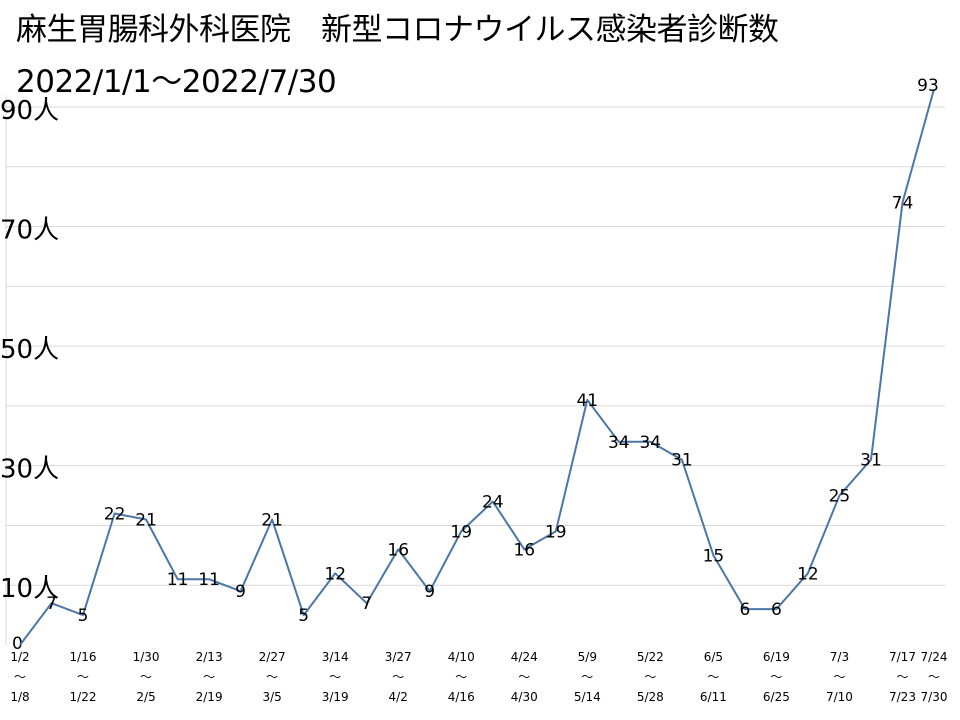 The width and height of the screenshot is (960, 720). Describe the element at coordinates (209, 580) in the screenshot. I see `data-label: 11` at that location.